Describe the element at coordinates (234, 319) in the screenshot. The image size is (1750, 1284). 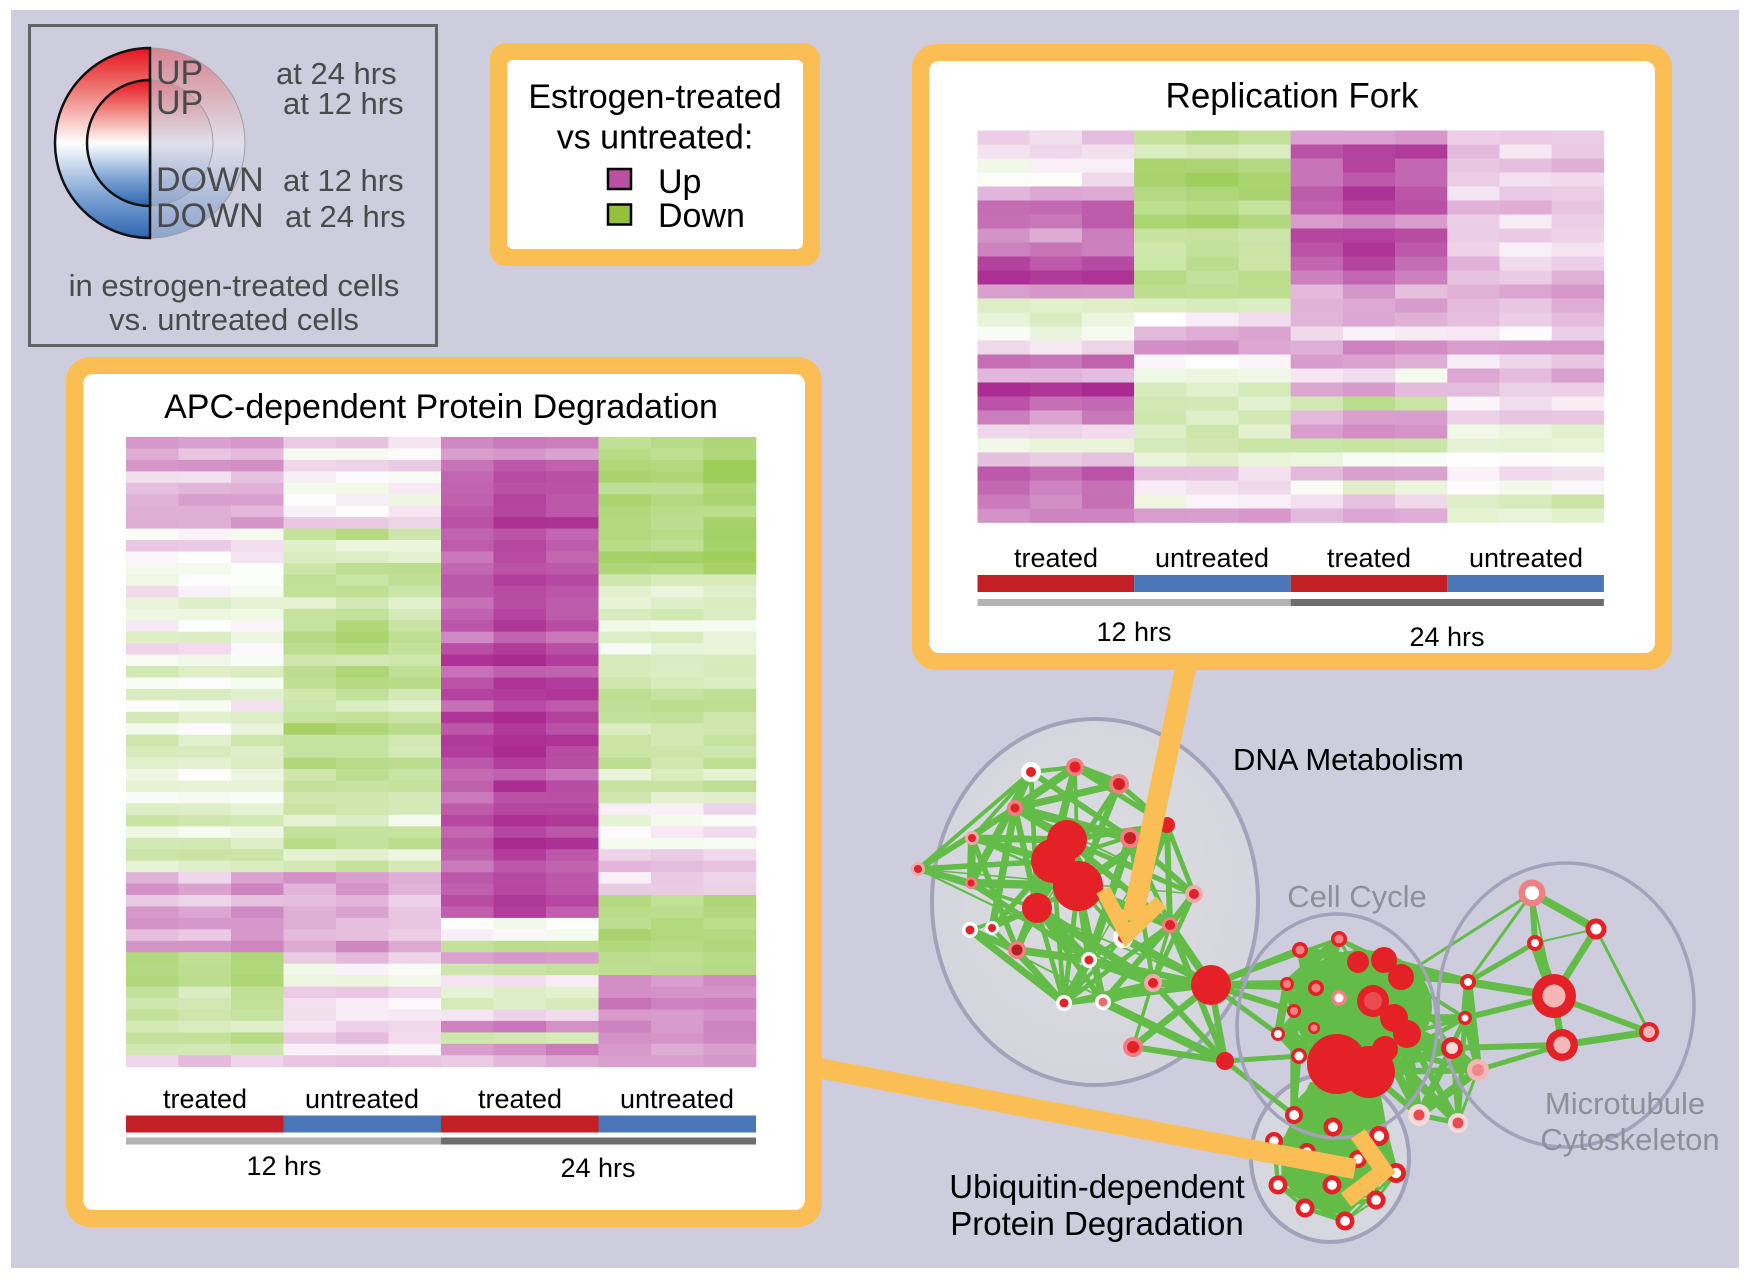
I see `svg-text: vs. untreated cells` at that location.